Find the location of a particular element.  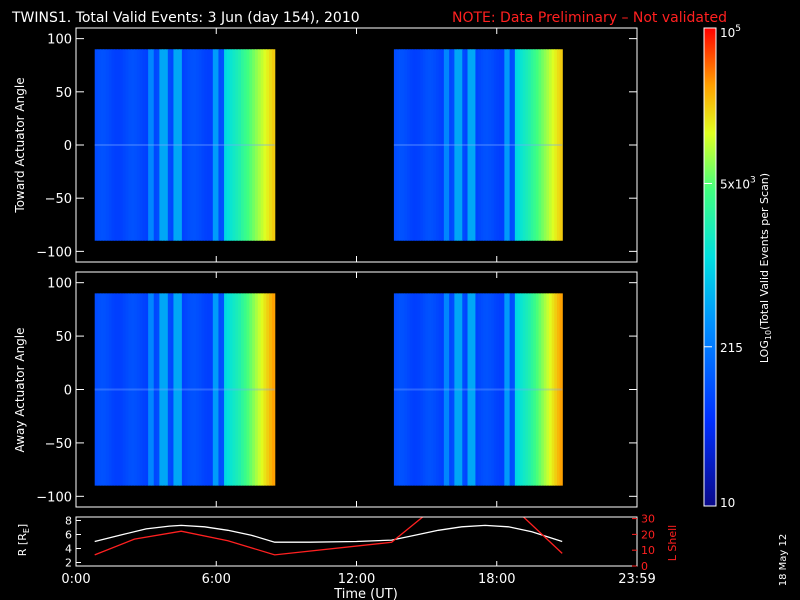

colorbar-tick-base: 215 is located at coordinates (731, 348).